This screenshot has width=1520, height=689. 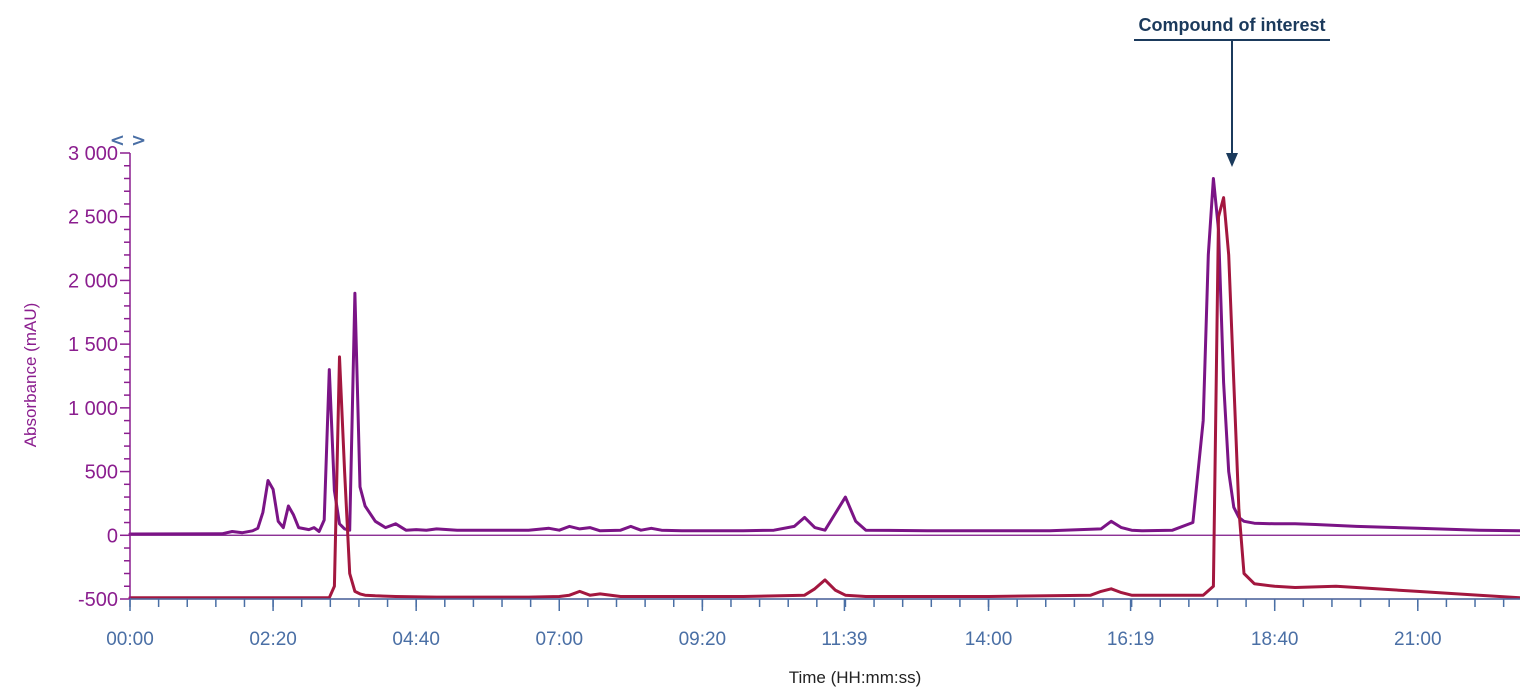 I want to click on y-tick-label: -500, so click(x=98, y=600).